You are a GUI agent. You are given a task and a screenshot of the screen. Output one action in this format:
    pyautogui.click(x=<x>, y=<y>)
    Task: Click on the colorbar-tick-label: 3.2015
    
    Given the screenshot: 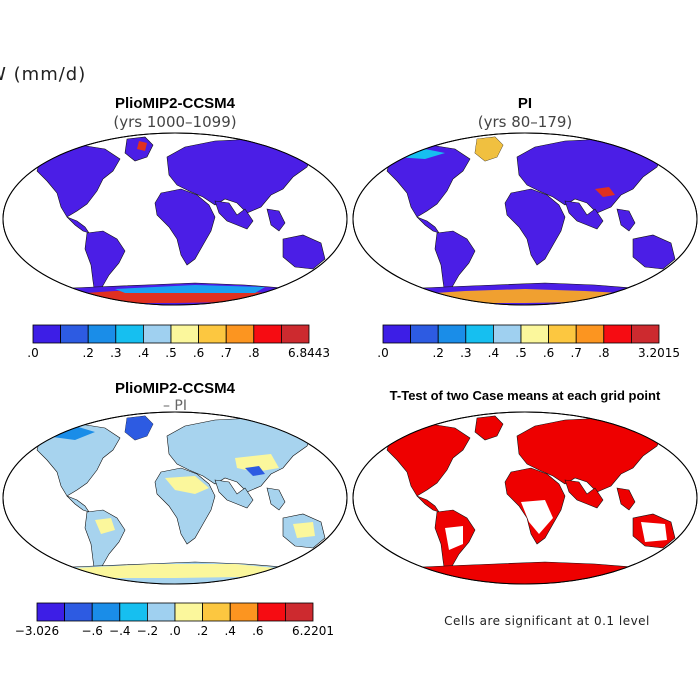 What is the action you would take?
    pyautogui.click(x=659, y=353)
    